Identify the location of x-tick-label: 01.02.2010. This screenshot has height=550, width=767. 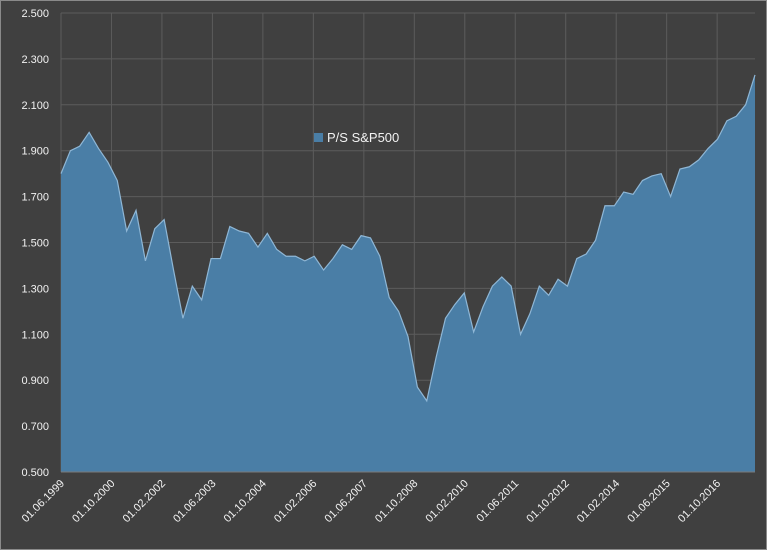
(446, 501).